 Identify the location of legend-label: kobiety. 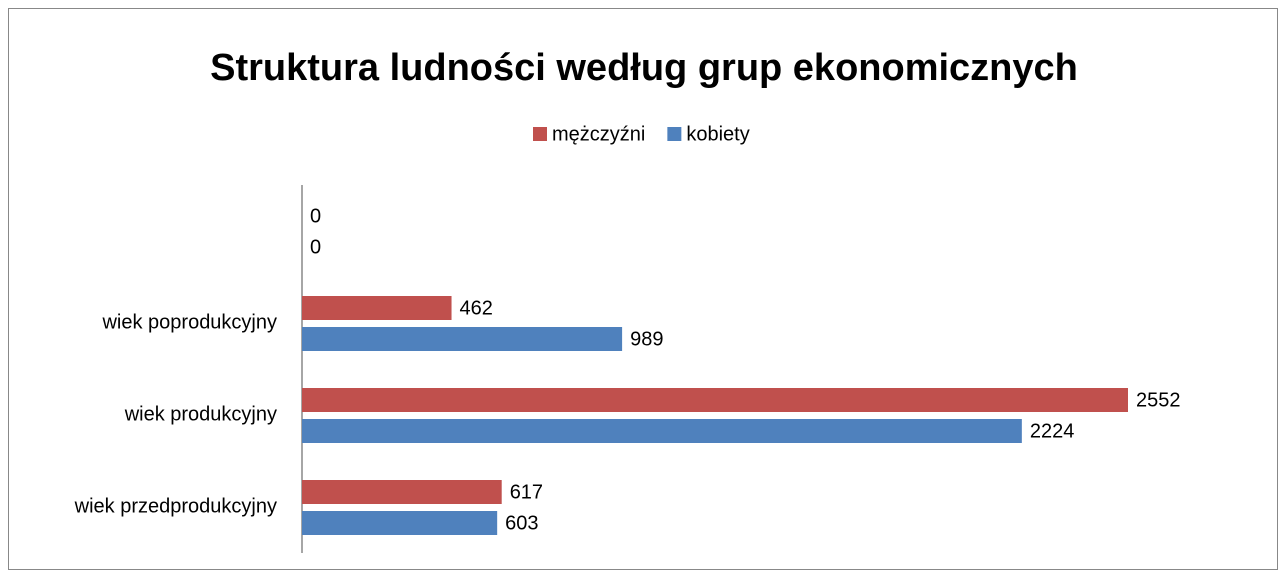
(717, 134).